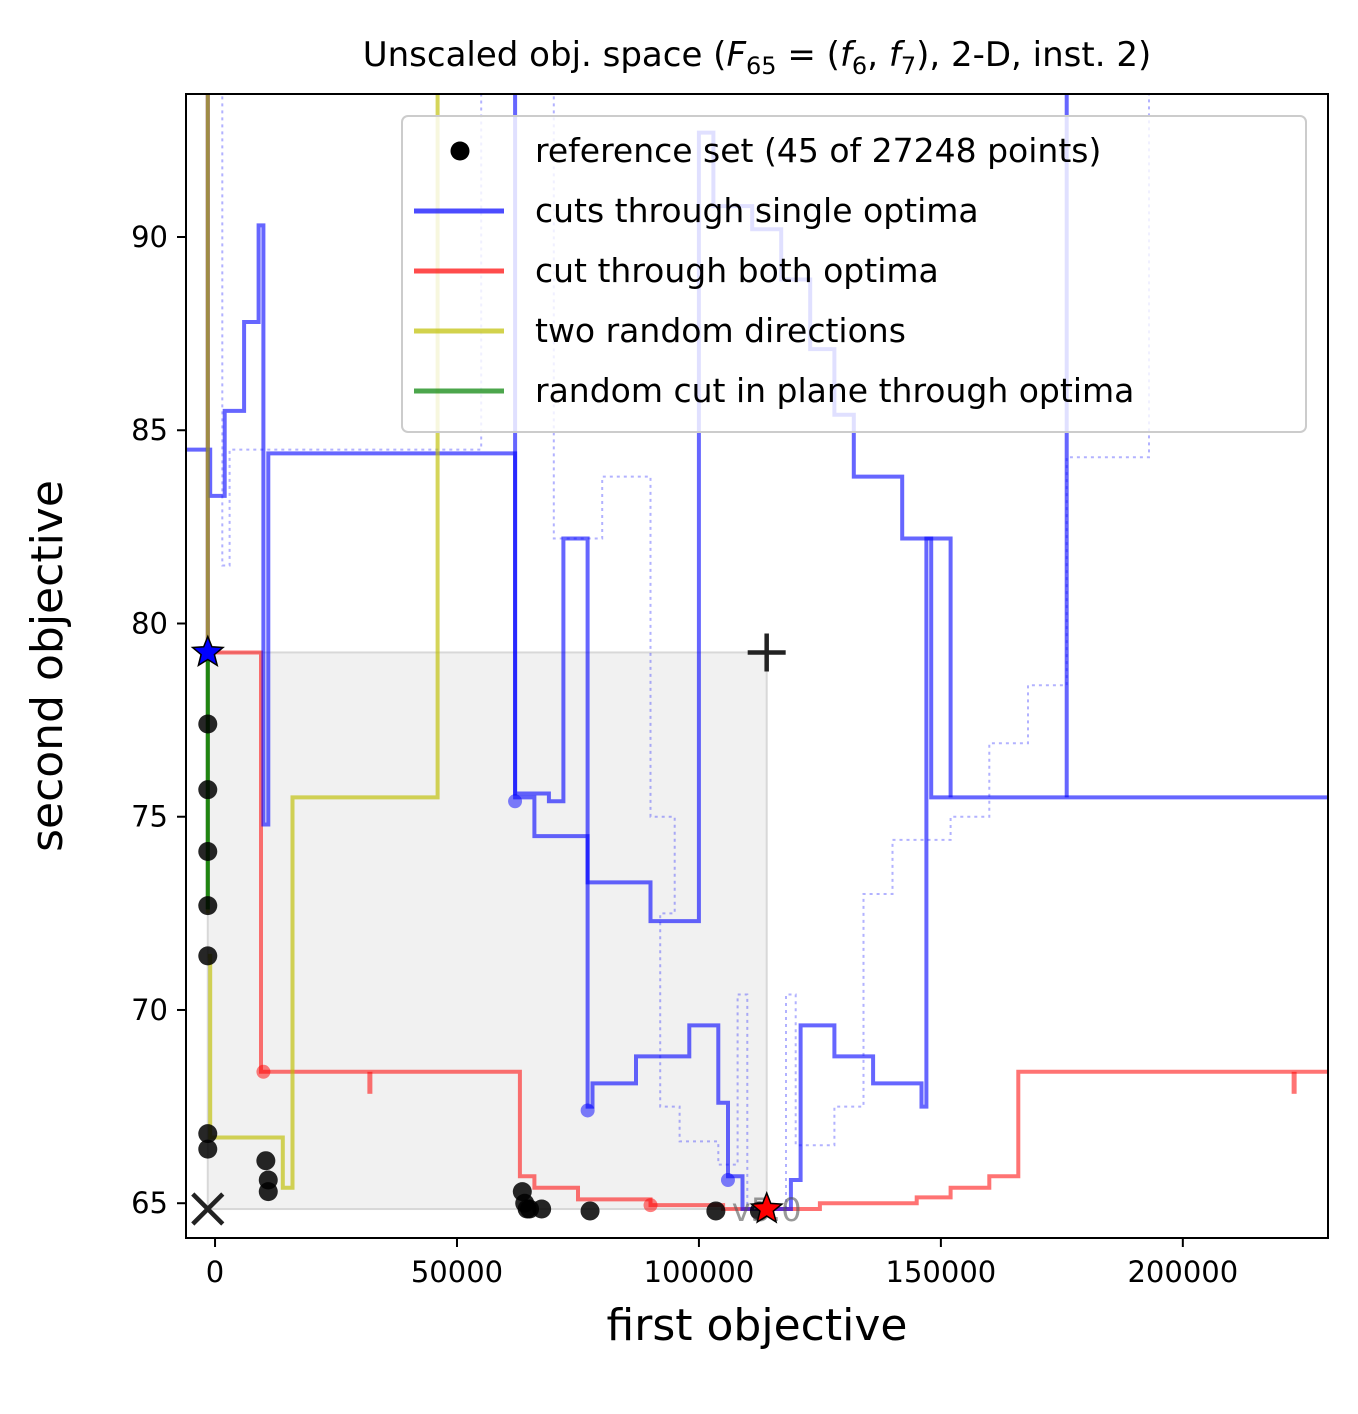 This screenshot has height=1414, width=1358. What do you see at coordinates (766, 652) in the screenshot?
I see `nadir-plus-marker` at bounding box center [766, 652].